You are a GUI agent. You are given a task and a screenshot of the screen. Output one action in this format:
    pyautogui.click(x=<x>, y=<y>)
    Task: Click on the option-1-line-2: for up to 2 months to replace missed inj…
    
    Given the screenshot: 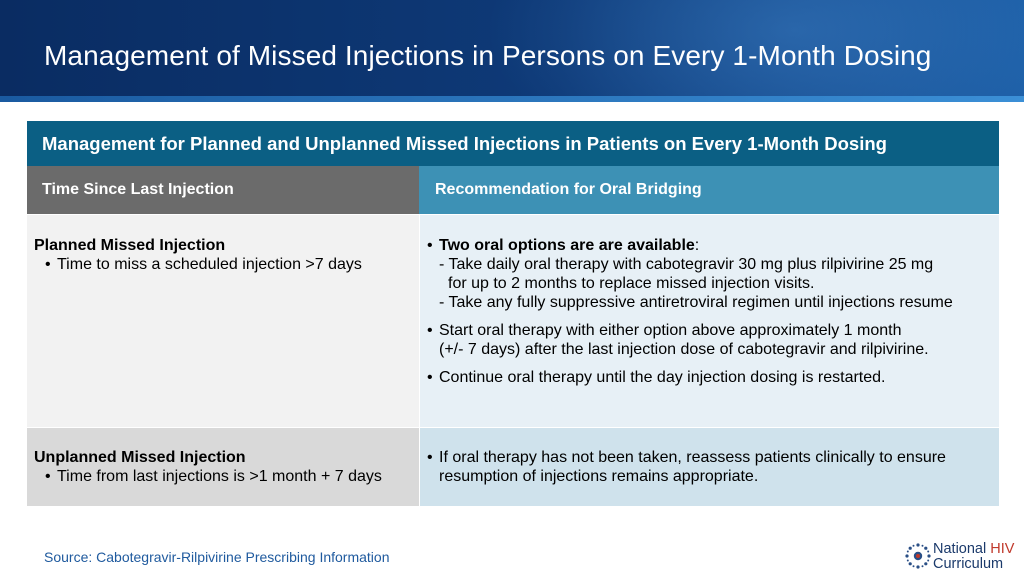 What is the action you would take?
    pyautogui.click(x=631, y=283)
    